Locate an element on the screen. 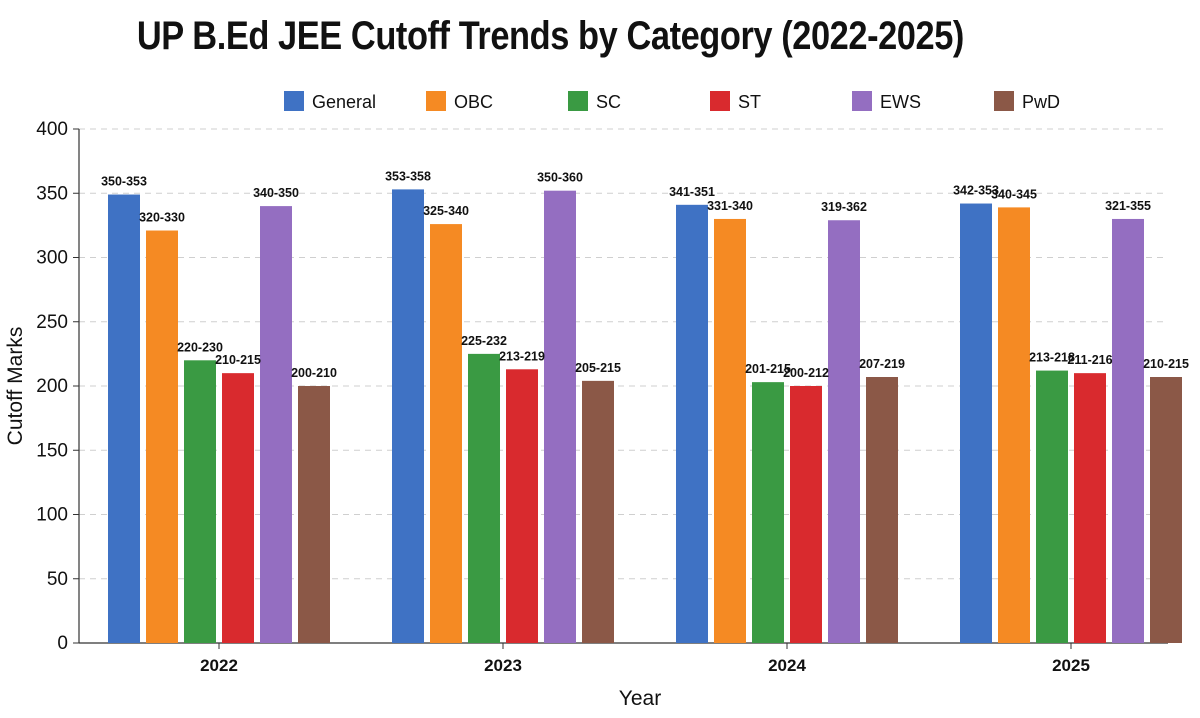 This screenshot has height=718, width=1200. x-axis-title: Year is located at coordinates (640, 698).